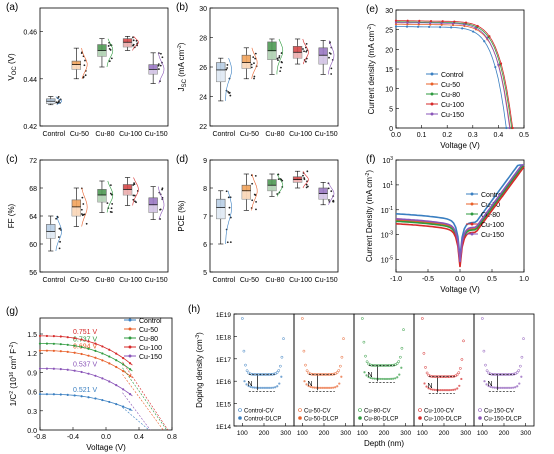  What do you see at coordinates (12, 374) in the screenshot?
I see `y-axis-label-exponent: 16` at bounding box center [12, 374].